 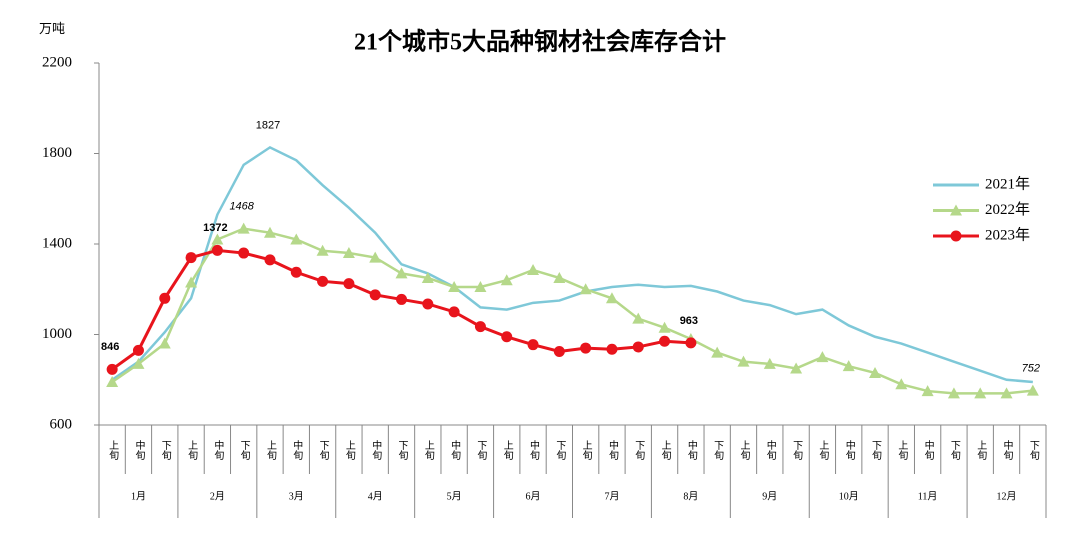 I want to click on legend-label: 2023年, so click(x=1007, y=234).